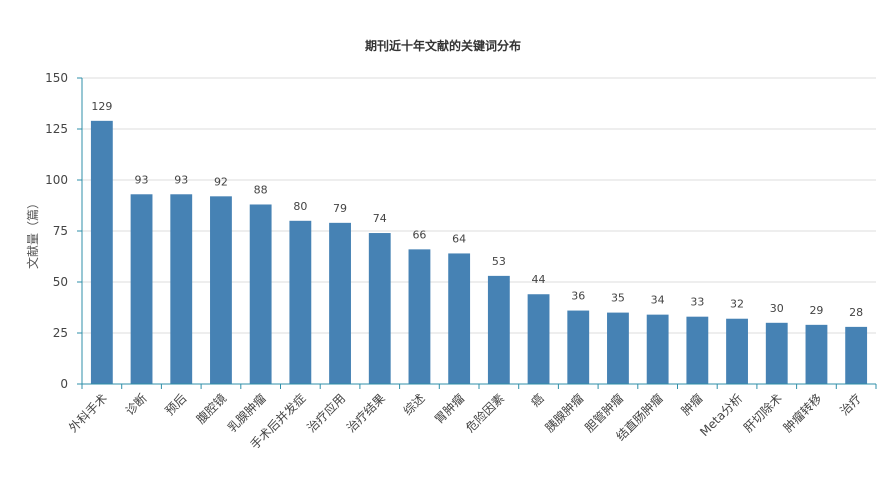  I want to click on data-label: 33, so click(697, 302).